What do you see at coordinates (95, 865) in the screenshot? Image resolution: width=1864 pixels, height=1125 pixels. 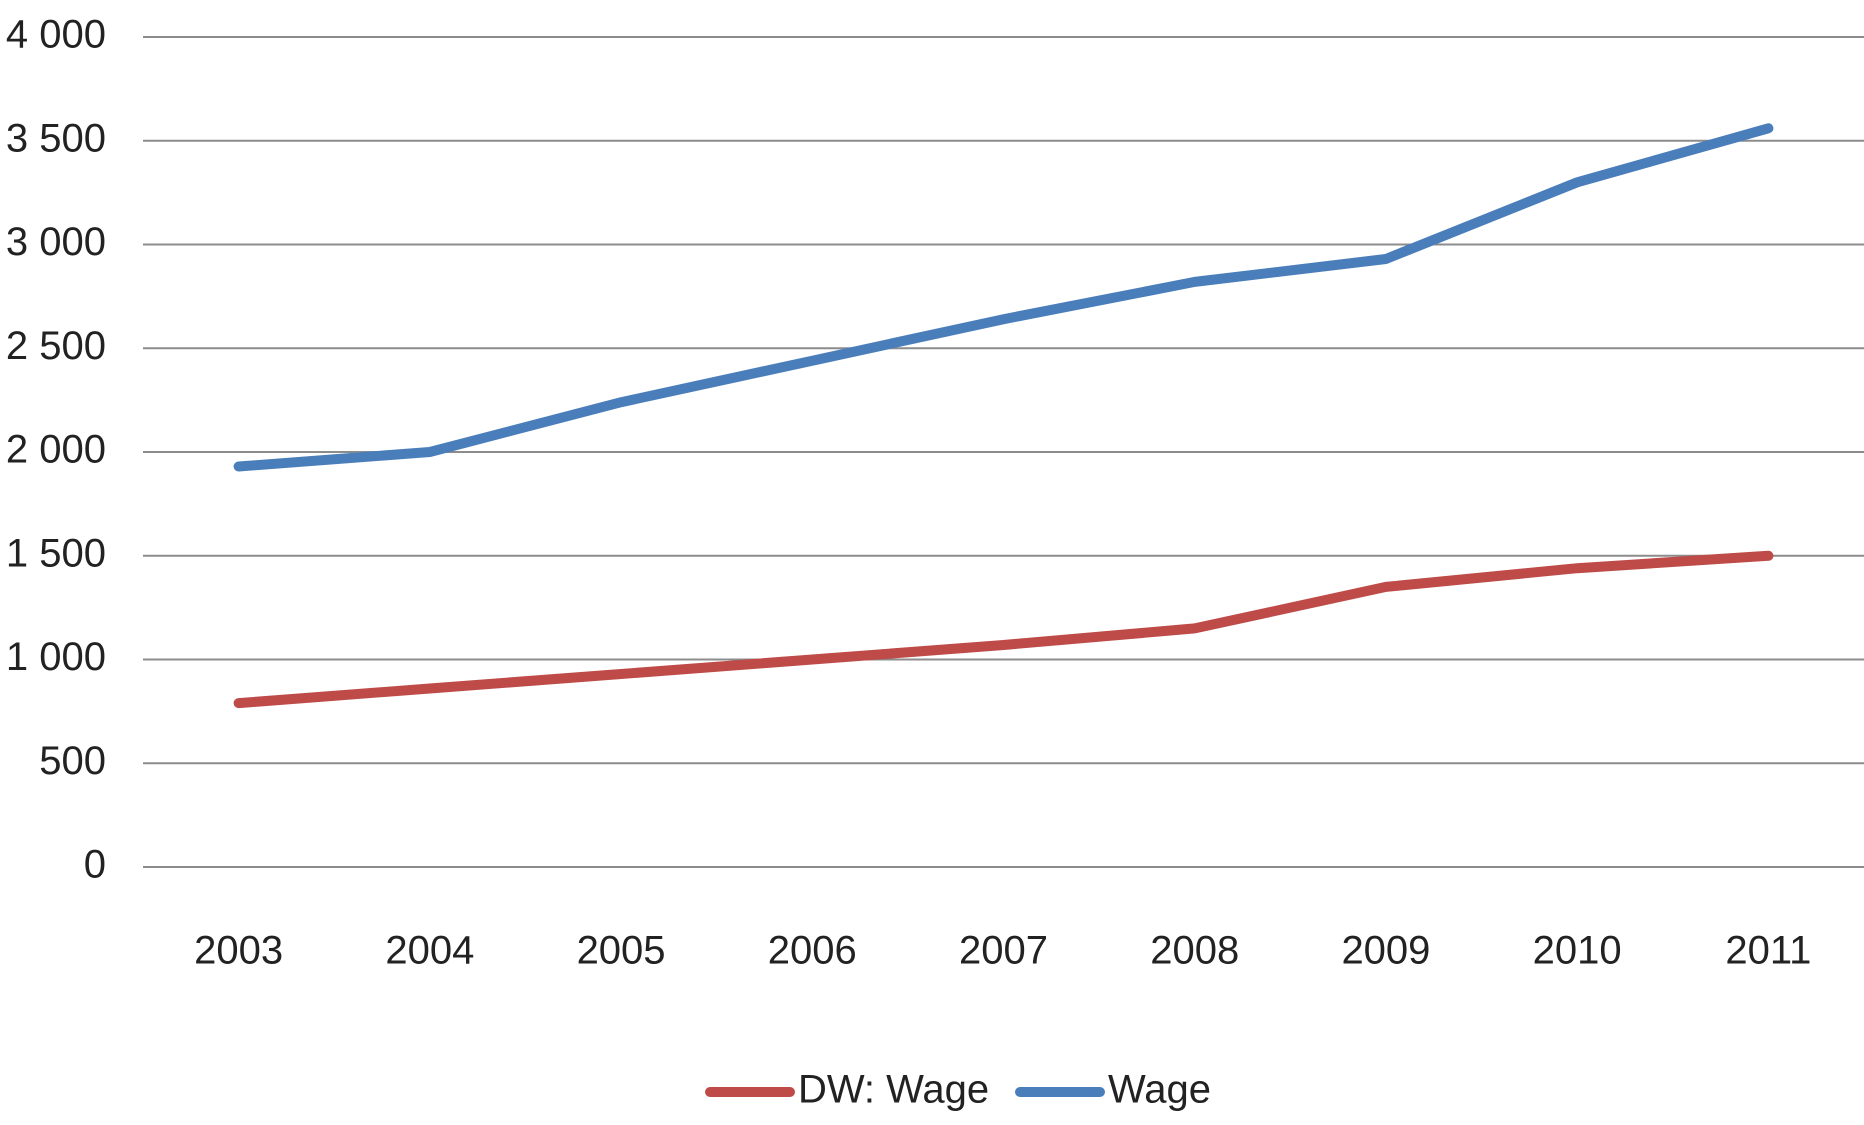 I see `y-tick-label: 0` at bounding box center [95, 865].